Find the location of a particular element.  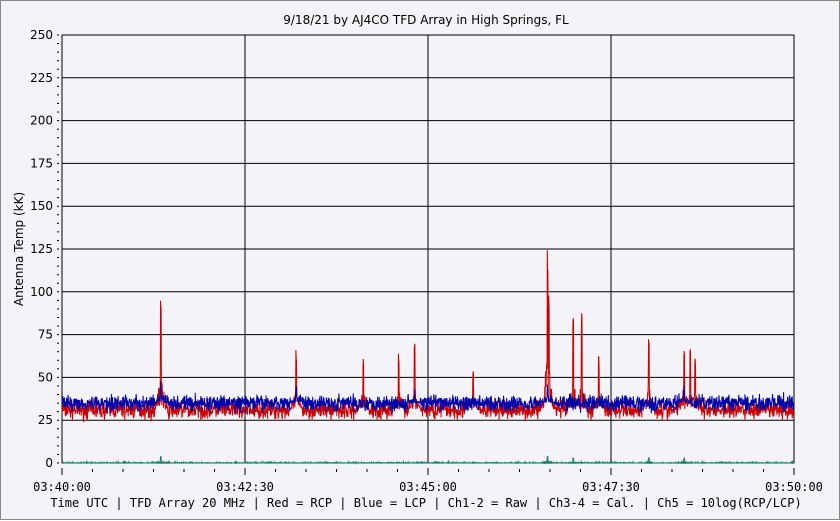

x-tick-label: 03:40:00 is located at coordinates (62, 487).